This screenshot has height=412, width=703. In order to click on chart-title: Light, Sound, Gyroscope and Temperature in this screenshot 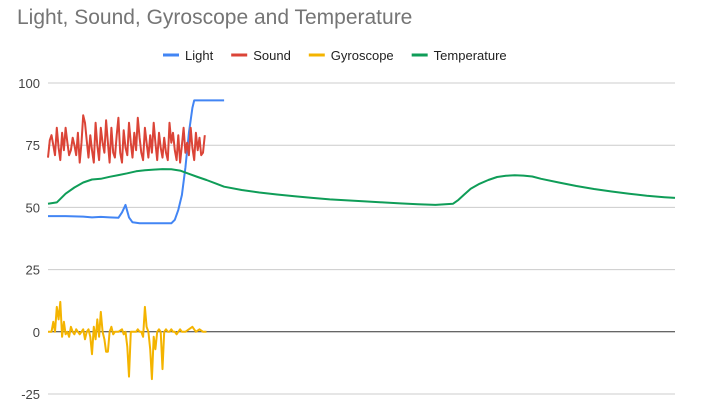, I will do `click(215, 17)`.